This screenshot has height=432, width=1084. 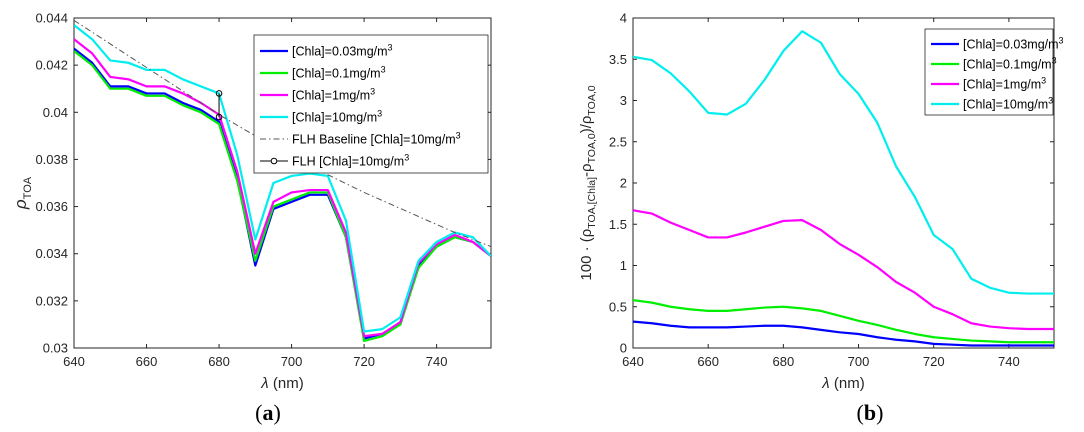 I want to click on panel-caption: (b), so click(x=870, y=412).